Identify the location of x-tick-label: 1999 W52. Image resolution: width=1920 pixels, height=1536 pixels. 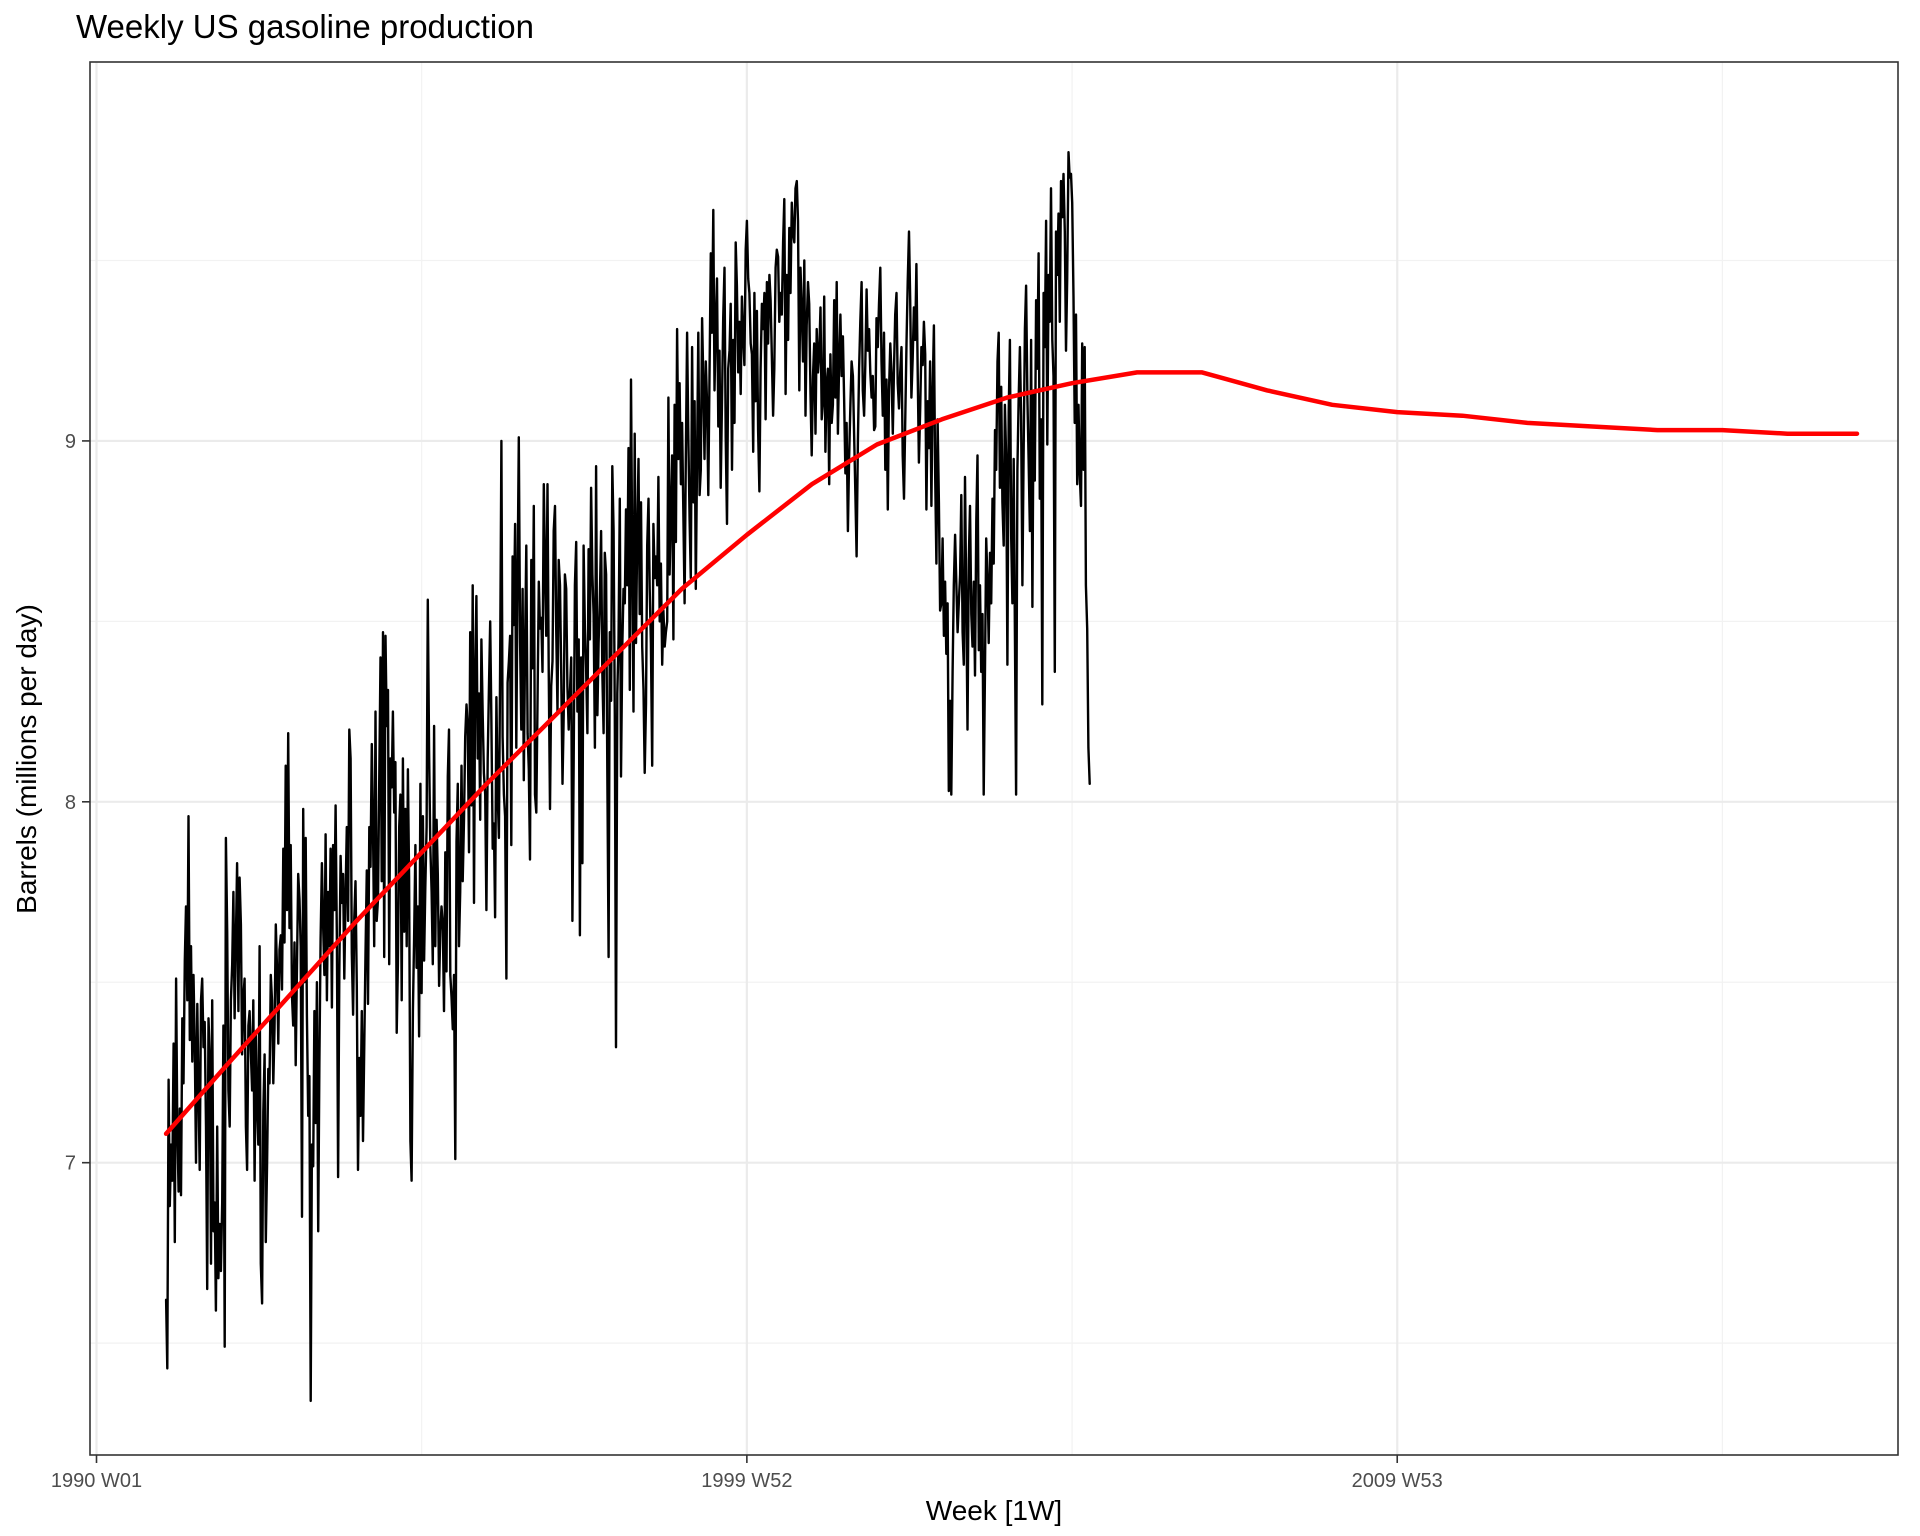
(746, 1481).